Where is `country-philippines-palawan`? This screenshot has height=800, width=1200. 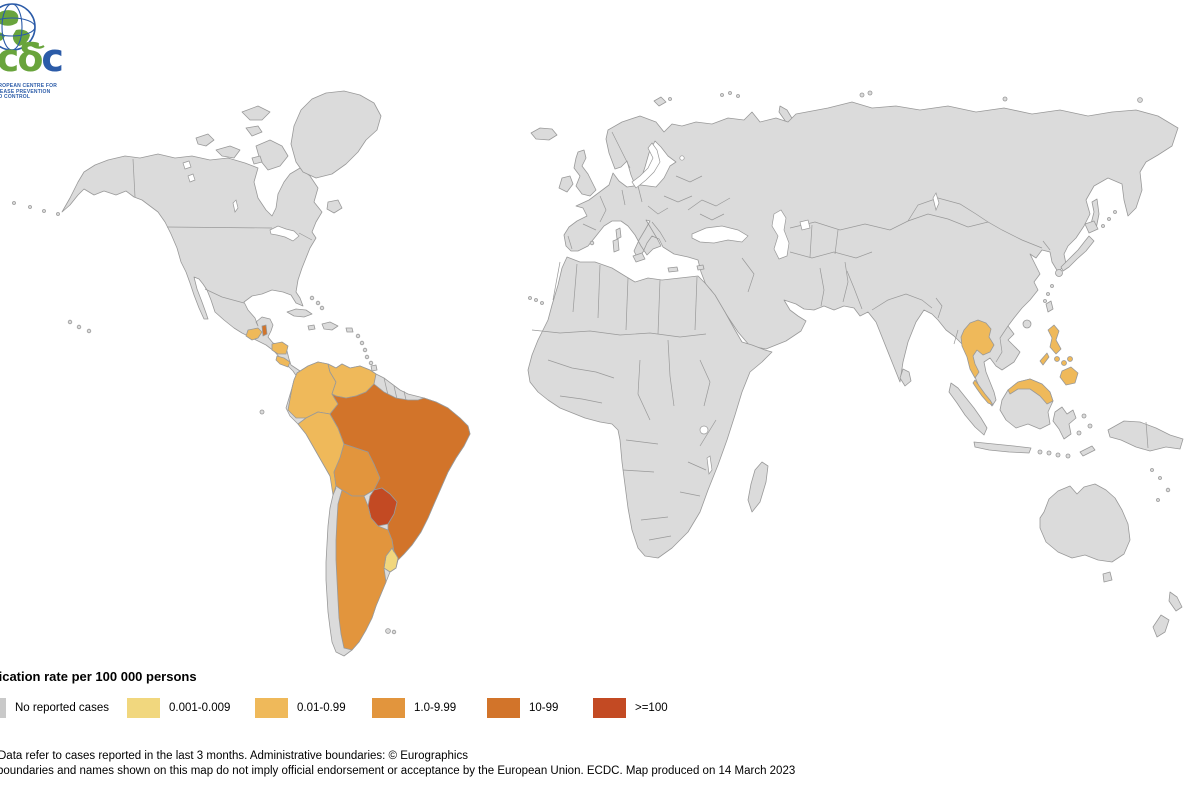
country-philippines-palawan is located at coordinates (1044, 359).